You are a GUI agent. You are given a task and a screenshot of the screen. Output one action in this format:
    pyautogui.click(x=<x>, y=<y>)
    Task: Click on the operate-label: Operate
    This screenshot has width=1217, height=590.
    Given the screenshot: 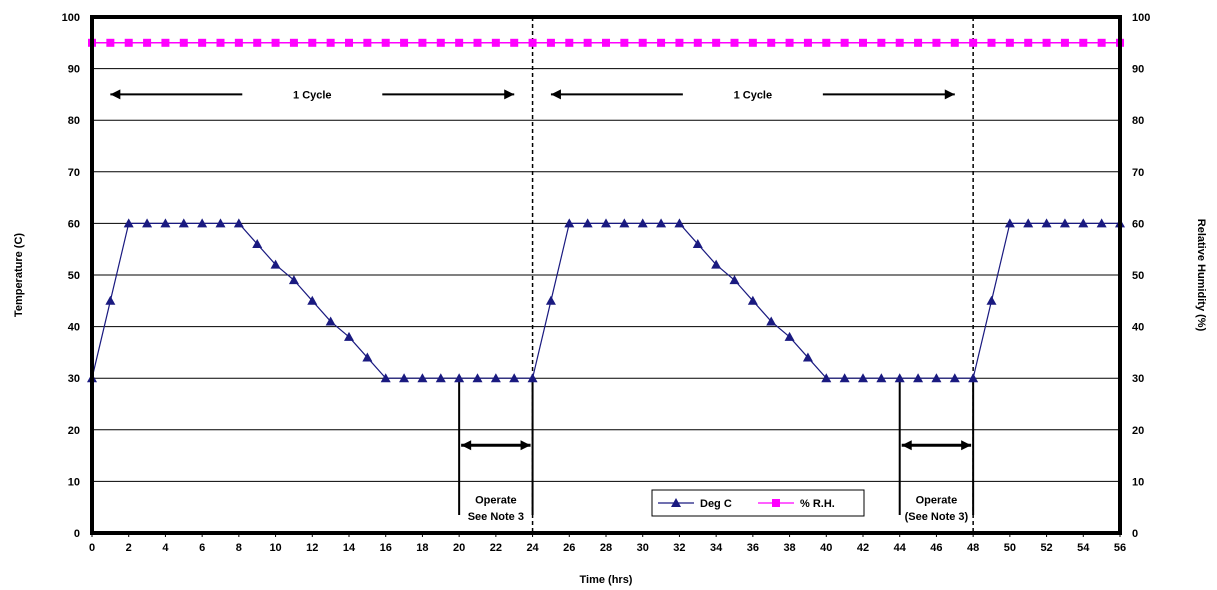 What is the action you would take?
    pyautogui.click(x=937, y=500)
    